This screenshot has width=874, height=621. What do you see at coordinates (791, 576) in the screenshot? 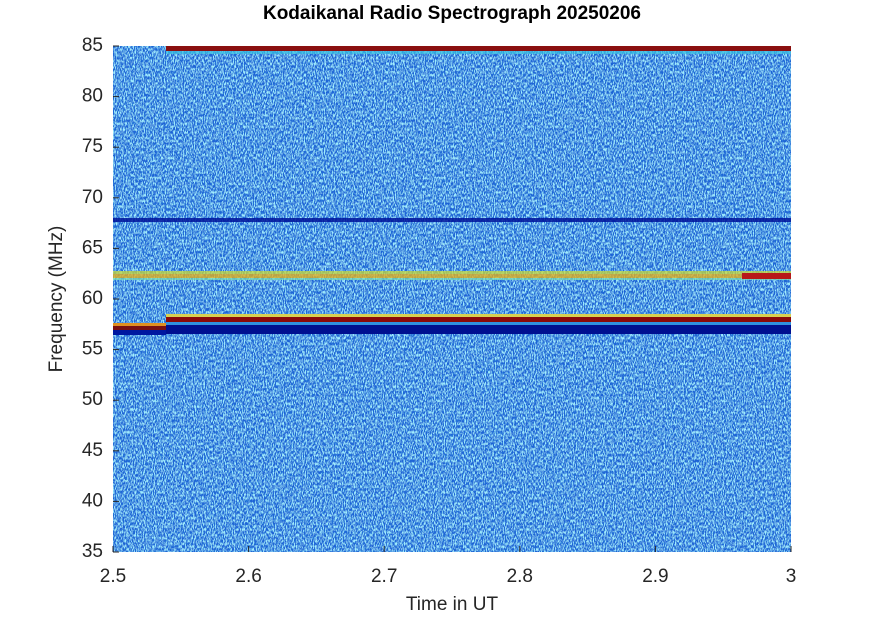
I see `x-tick-label: 3` at bounding box center [791, 576].